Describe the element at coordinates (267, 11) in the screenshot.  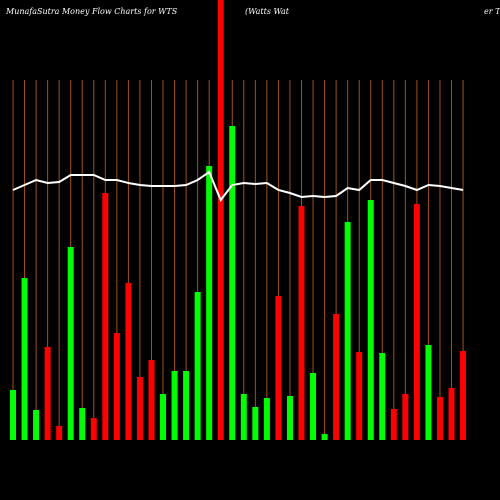
I see `chart-subtitle: (Watts Wat` at that location.